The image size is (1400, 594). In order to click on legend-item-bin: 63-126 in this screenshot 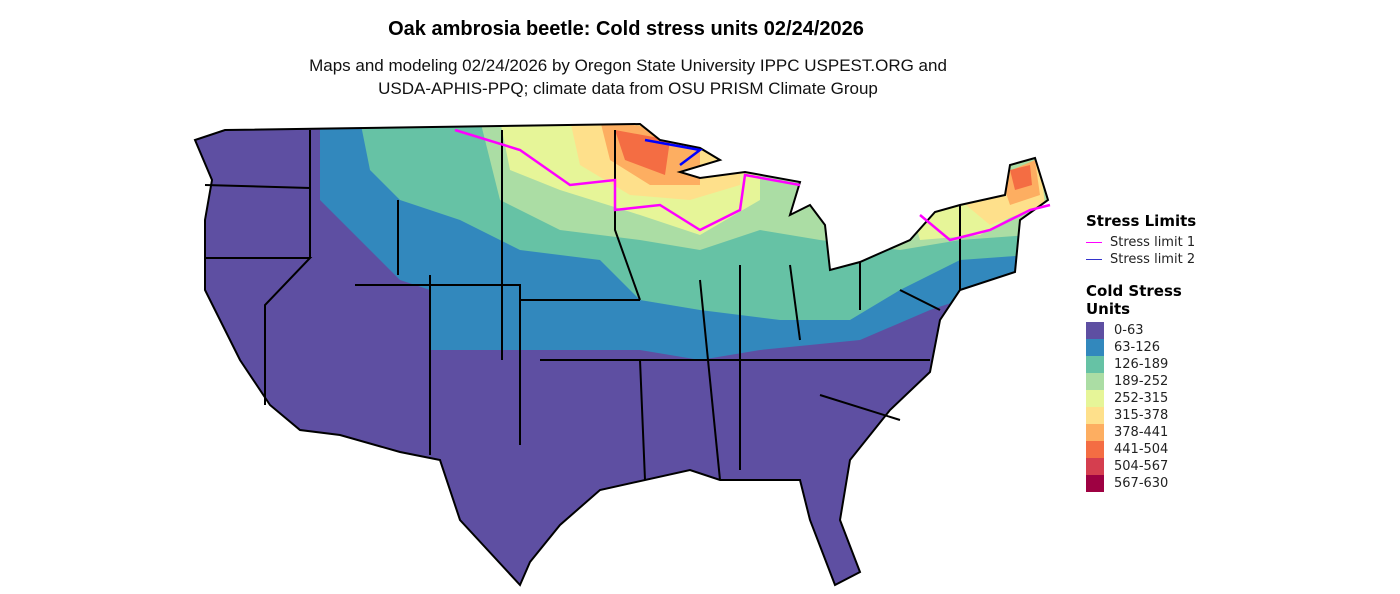, I will do `click(1141, 347)`.